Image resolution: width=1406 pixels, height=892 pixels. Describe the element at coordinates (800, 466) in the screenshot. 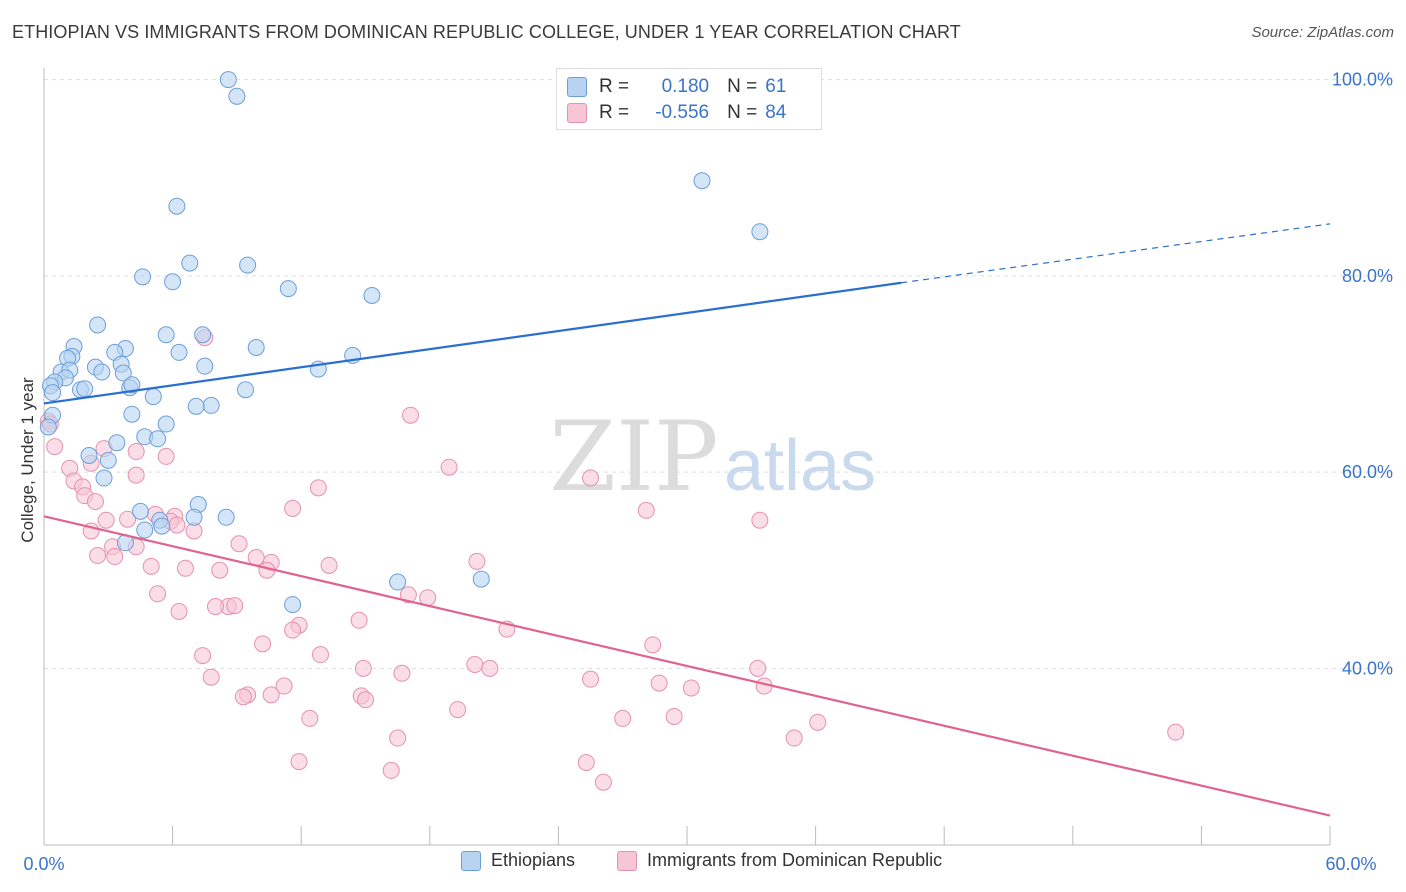

I see `watermark-atlas: atlas` at that location.